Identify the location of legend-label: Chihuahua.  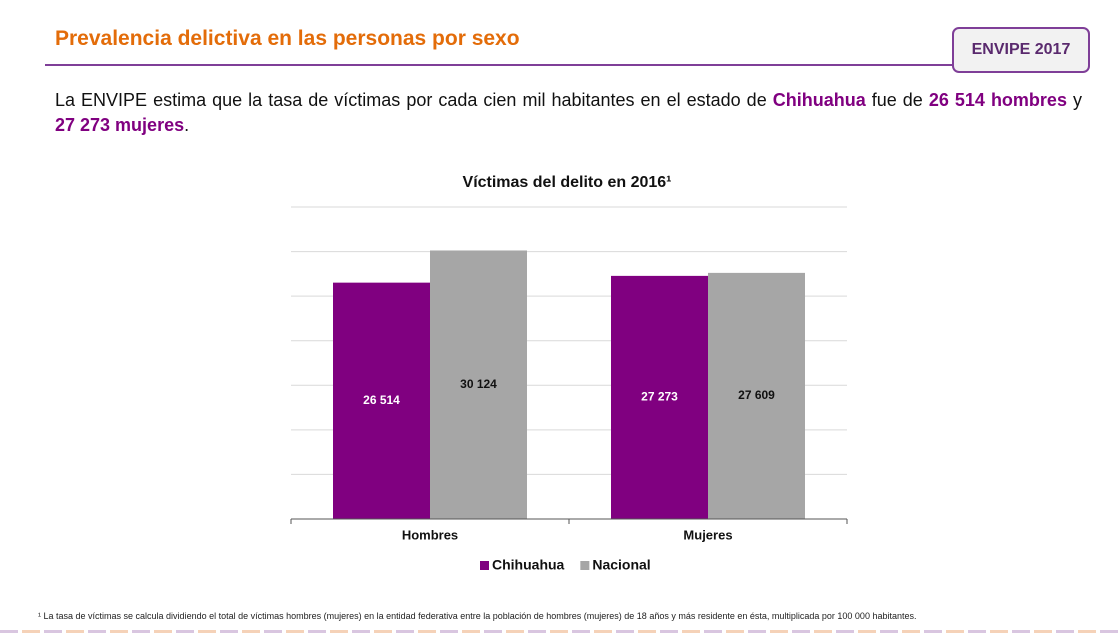
(528, 565).